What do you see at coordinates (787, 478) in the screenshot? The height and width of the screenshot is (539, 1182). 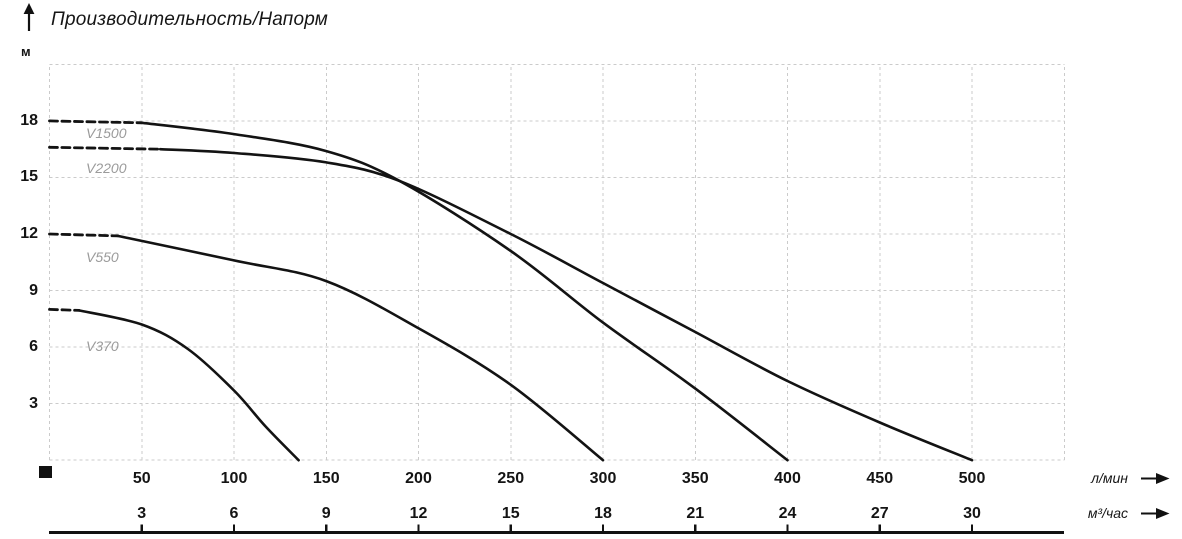 I see `x-tick-lmin-400: 400` at bounding box center [787, 478].